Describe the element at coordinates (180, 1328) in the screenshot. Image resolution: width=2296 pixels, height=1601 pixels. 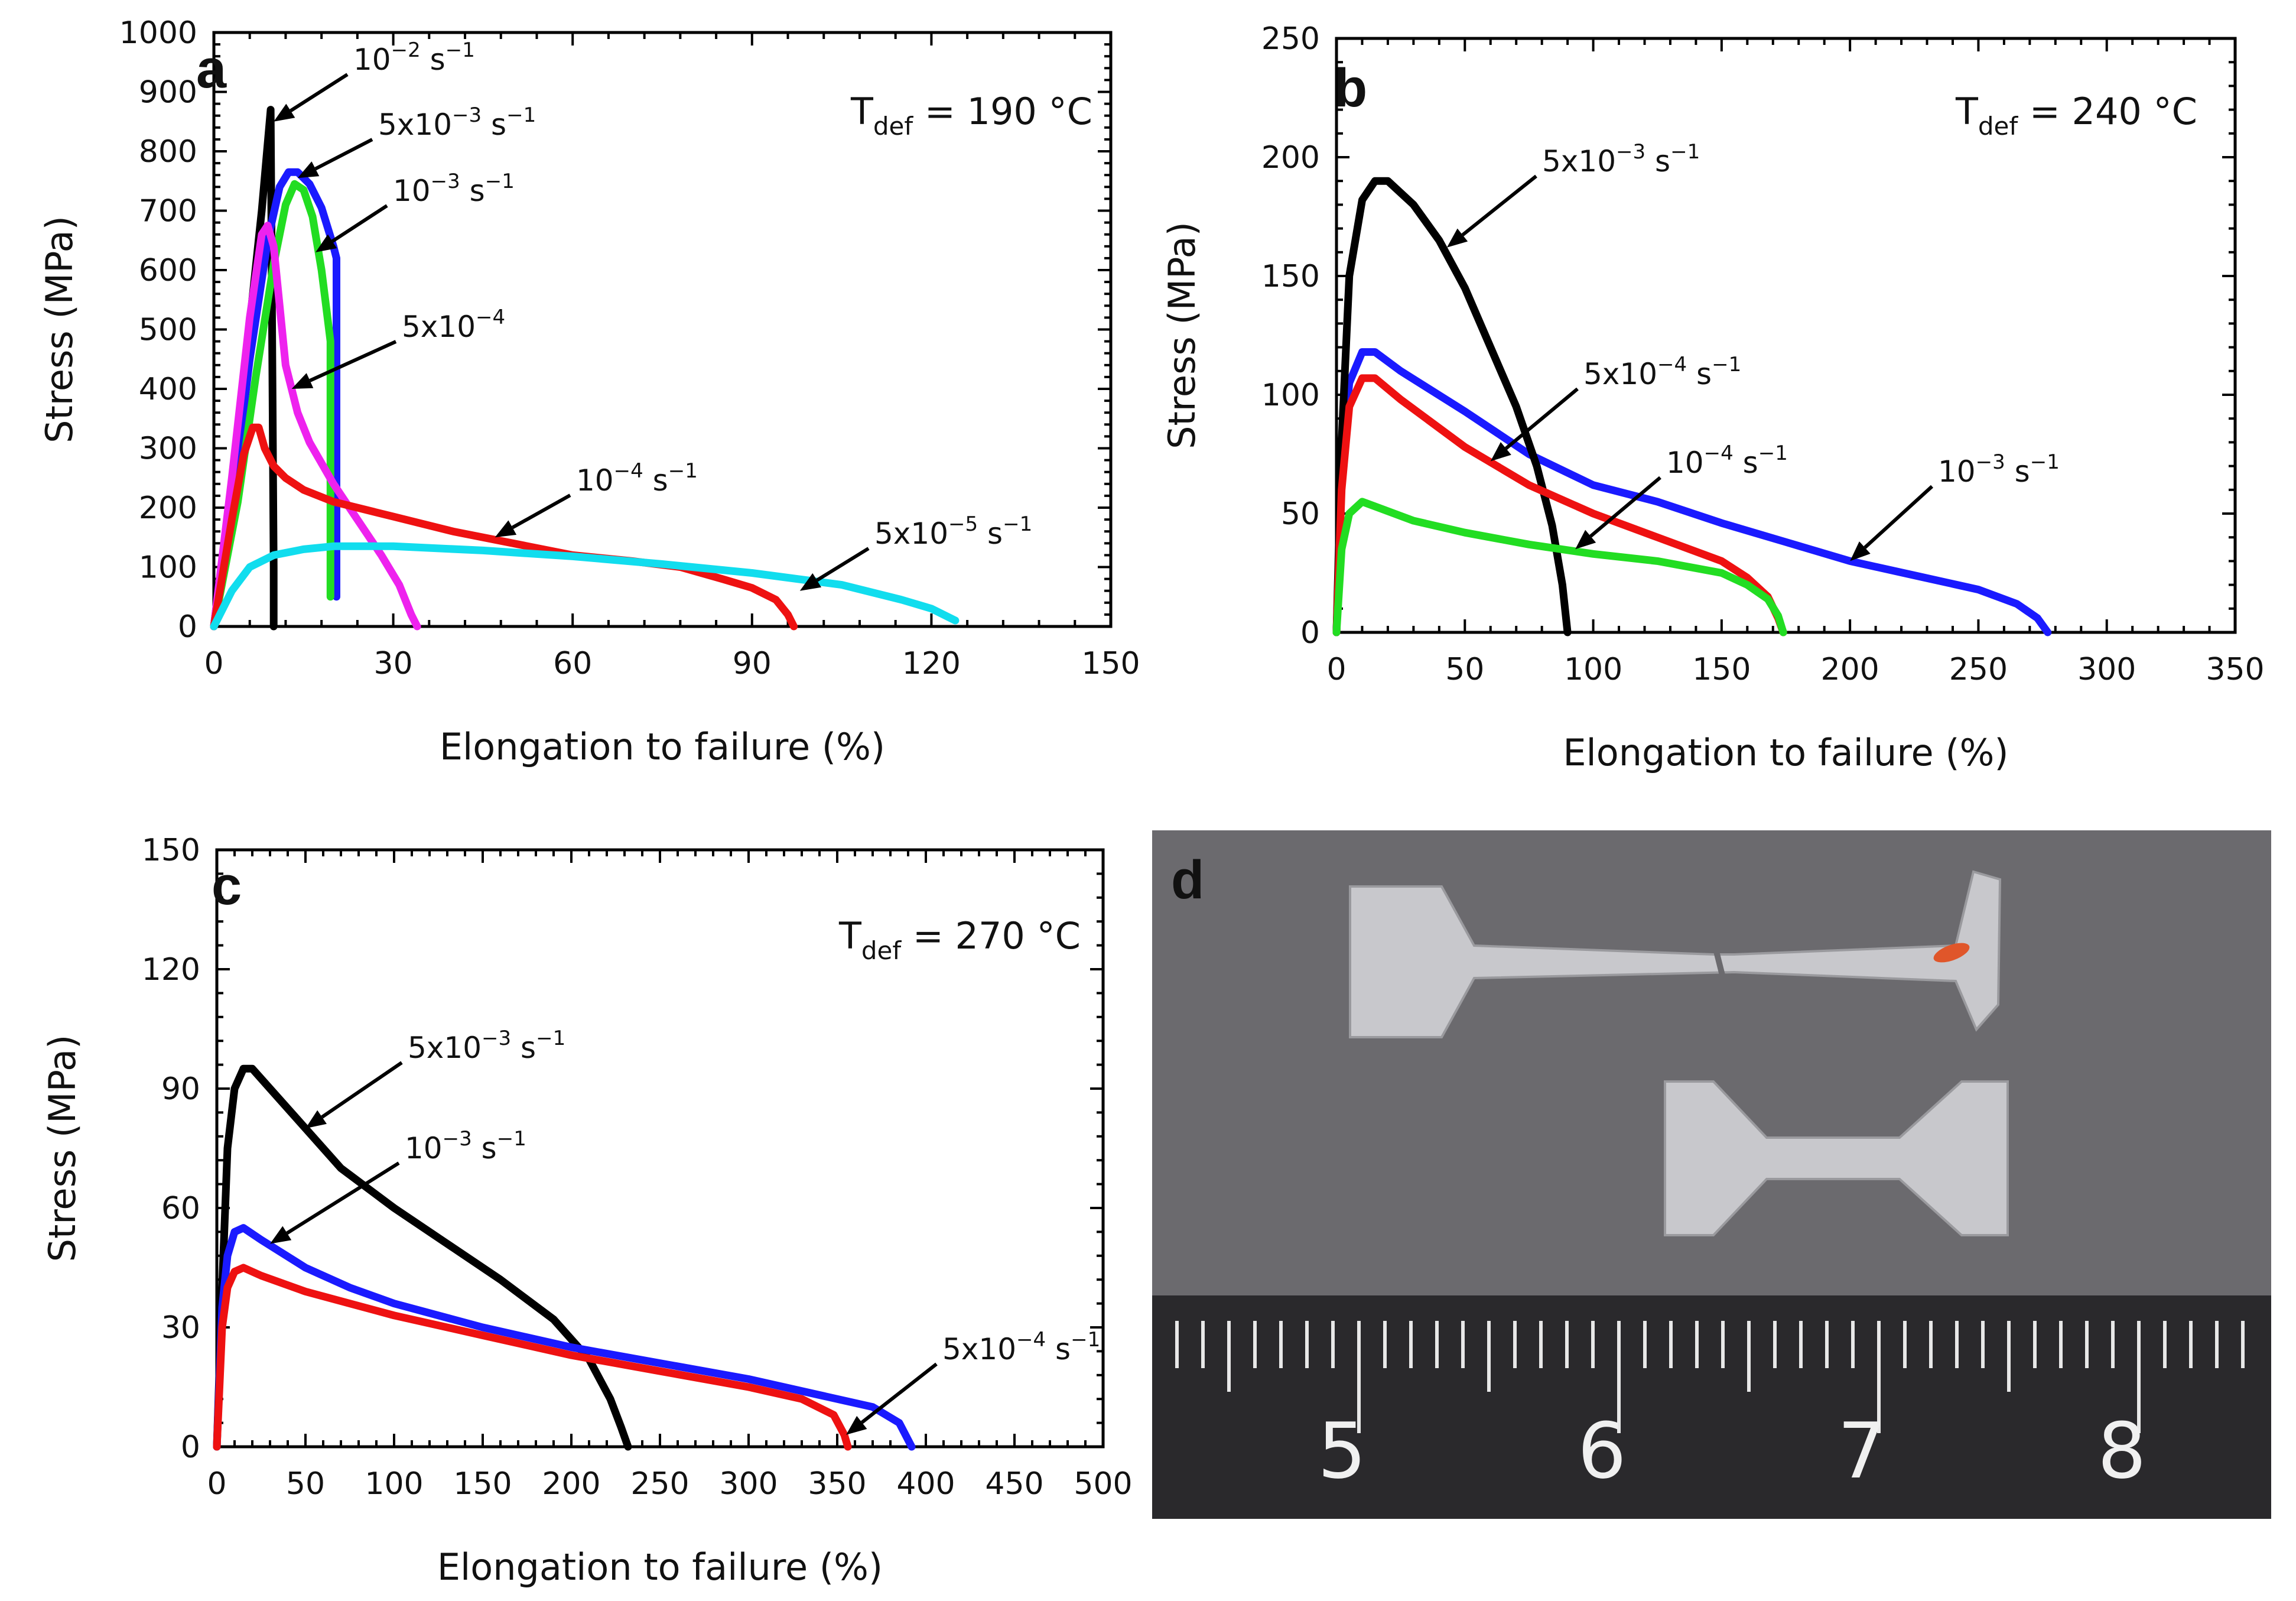
I see `y-tick-label: 30` at that location.